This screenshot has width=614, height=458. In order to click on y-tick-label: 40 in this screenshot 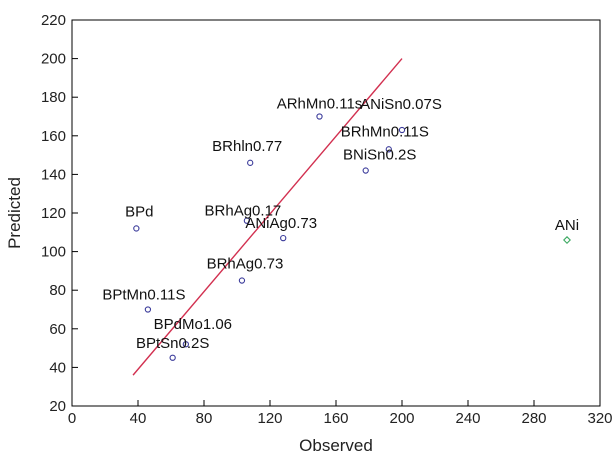, I will do `click(57, 367)`.